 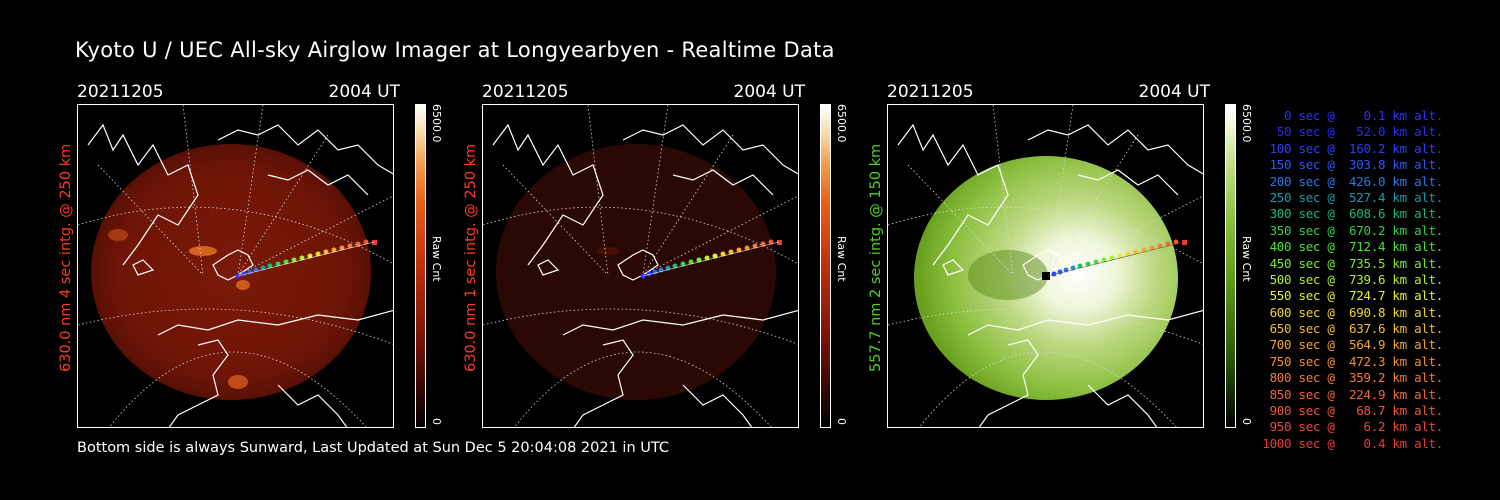 I want to click on airglow-image-630-4s, so click(x=235, y=266).